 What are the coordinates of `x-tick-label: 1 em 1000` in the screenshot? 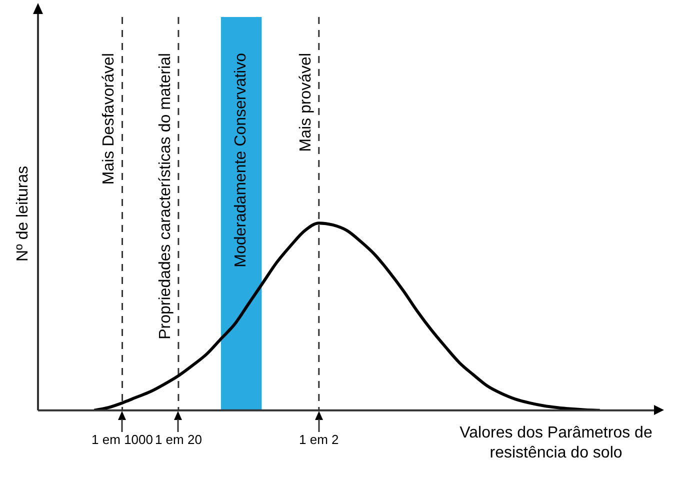 It's located at (122, 439).